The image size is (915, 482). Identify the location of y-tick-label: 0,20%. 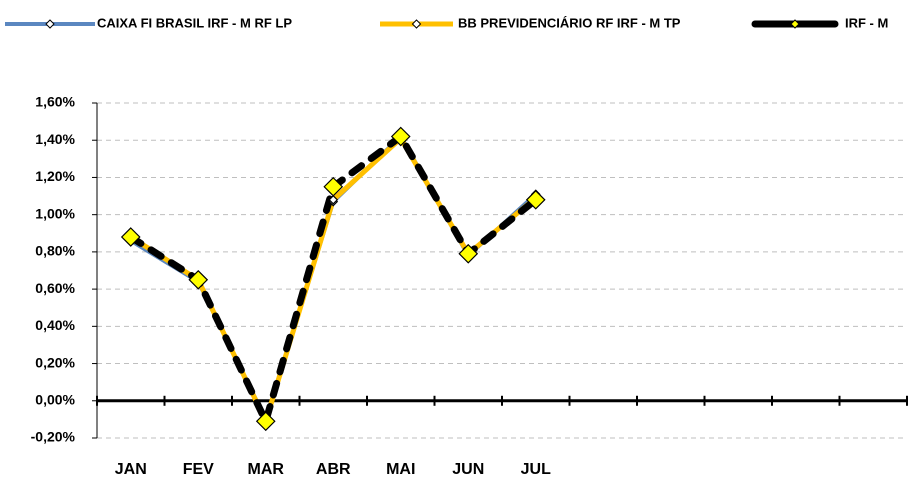
(55, 362).